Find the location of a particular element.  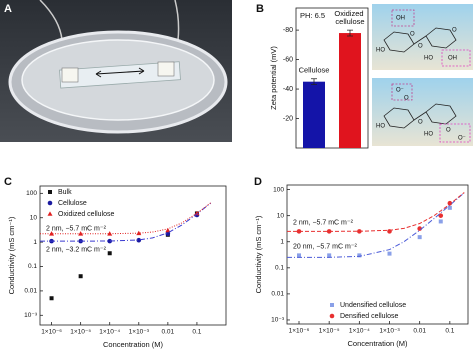

x-axis-title: Concentration (M) is located at coordinates (377, 343).